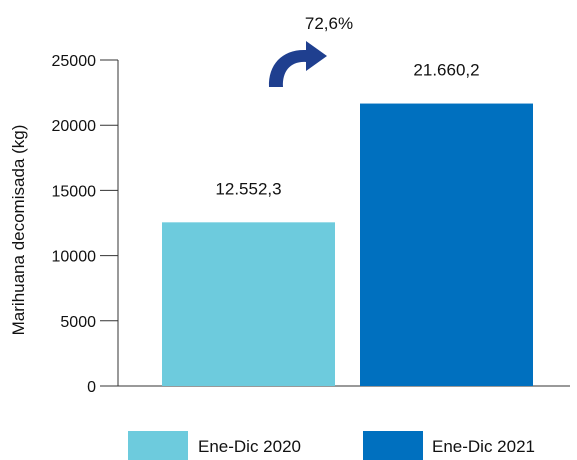 This screenshot has width=577, height=460. I want to click on bar-value-label: 12.552,3, so click(248, 188).